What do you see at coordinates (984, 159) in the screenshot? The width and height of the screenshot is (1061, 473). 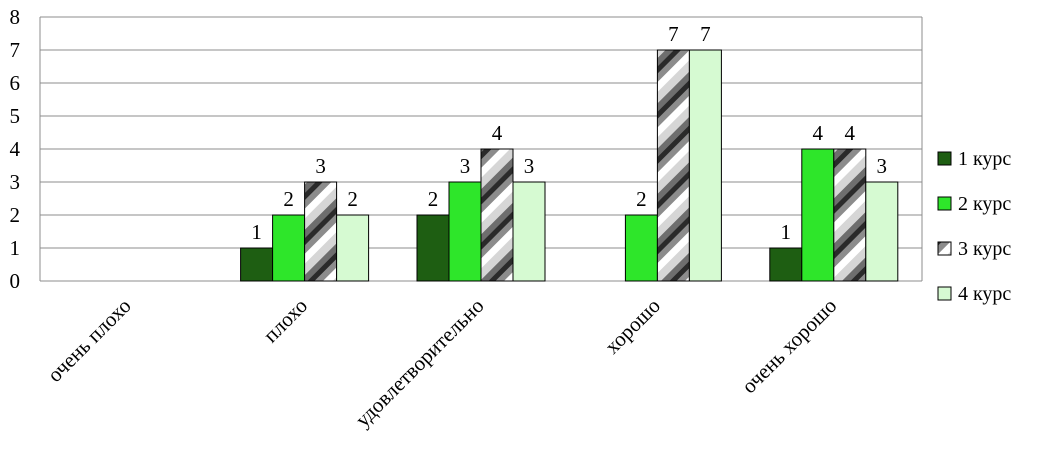 I see `legend-label: 1 курс` at bounding box center [984, 159].